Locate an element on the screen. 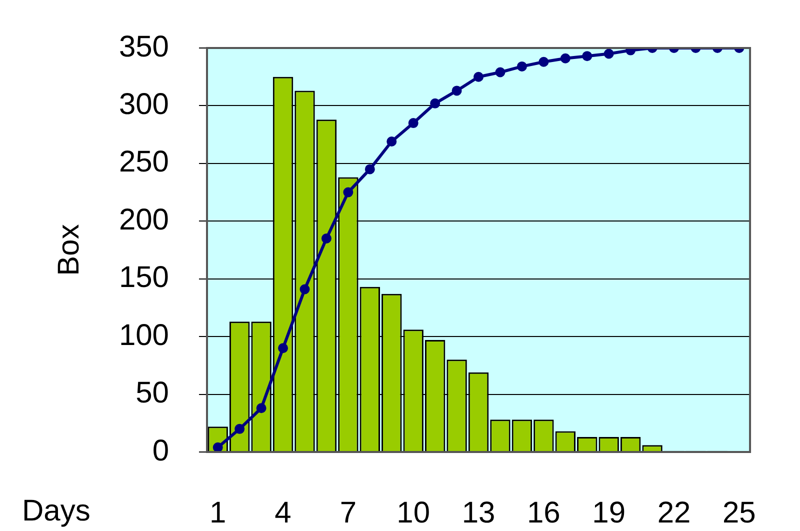 This screenshot has height=531, width=800. y-tick-label: 300 is located at coordinates (143, 104).